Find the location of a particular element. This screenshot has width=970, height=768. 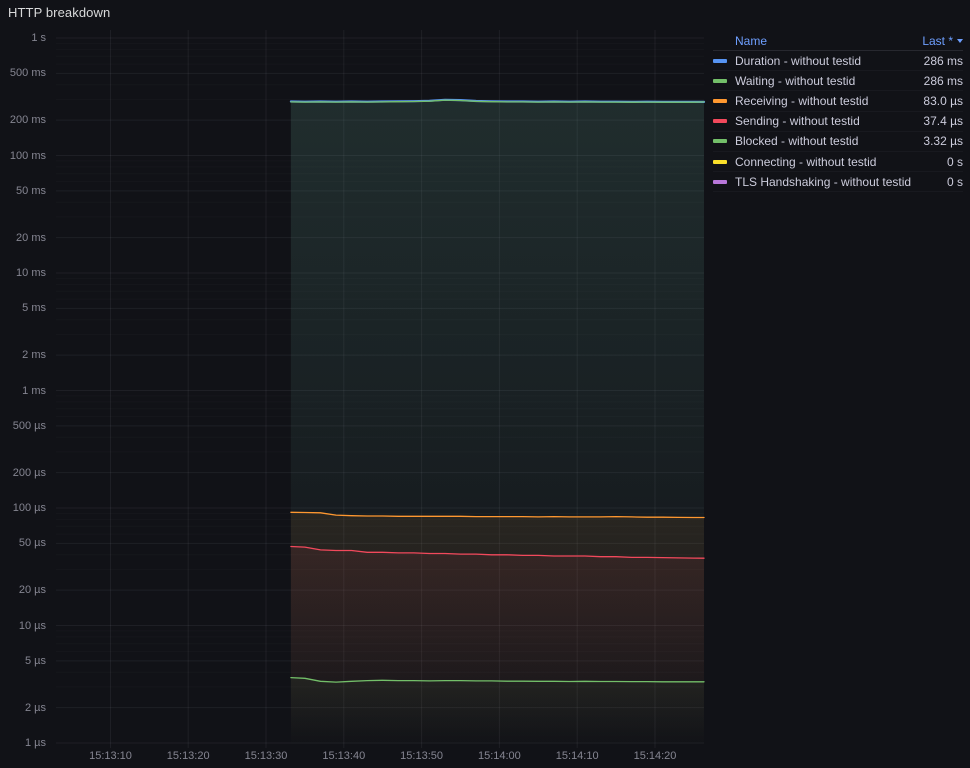

y-axis-label: 5 µs is located at coordinates (35, 660).